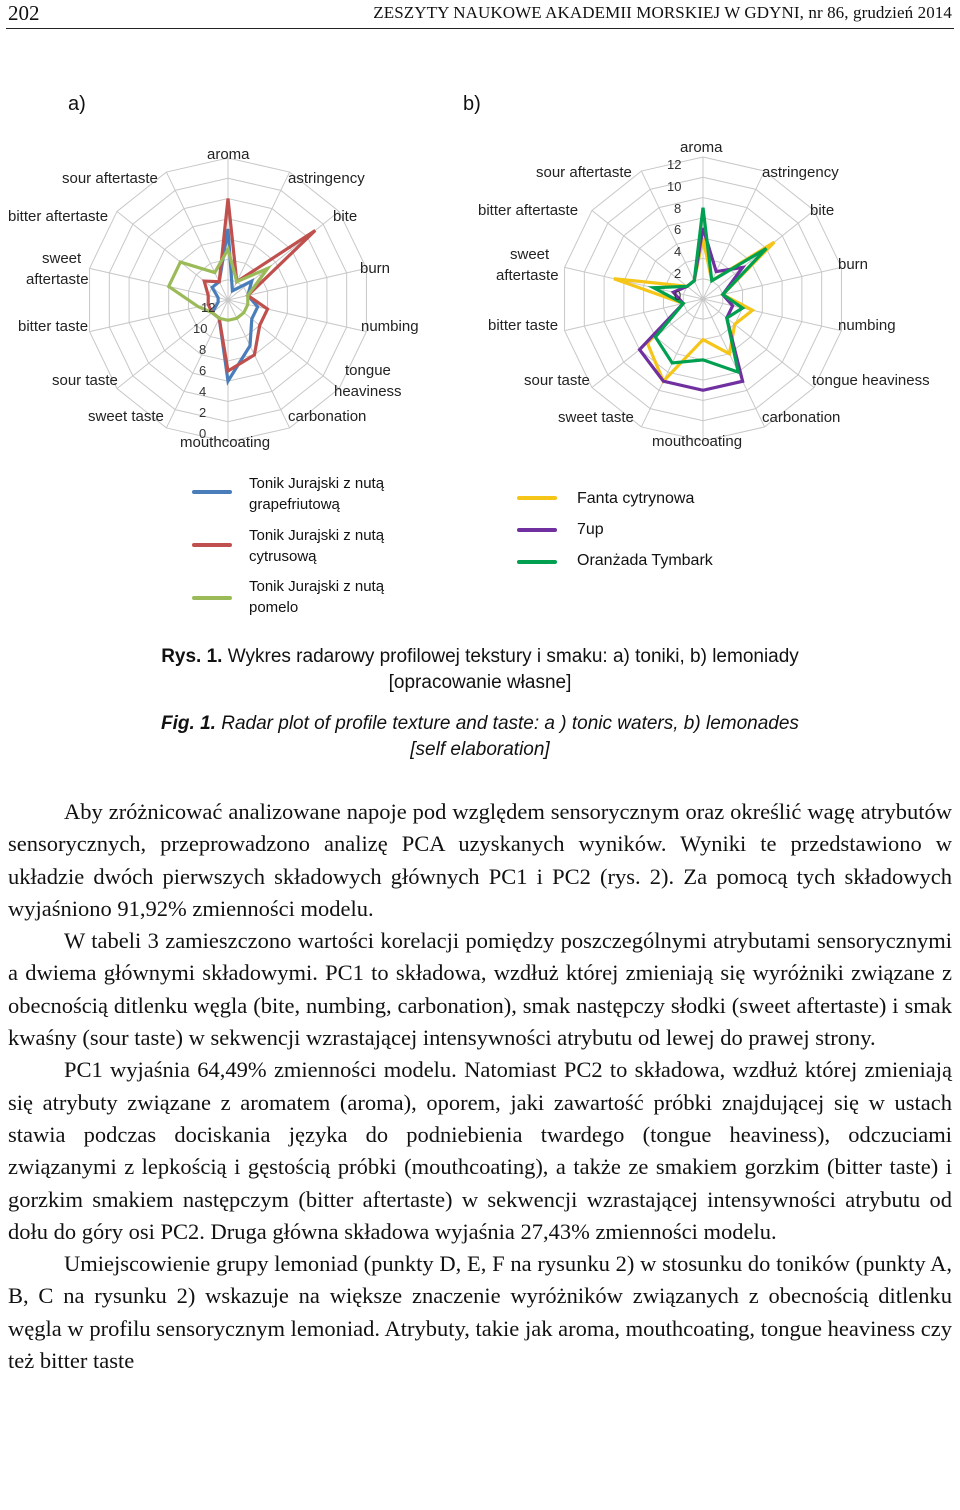 The width and height of the screenshot is (960, 1510). What do you see at coordinates (368, 391) in the screenshot?
I see `axis-label-heaviness: heaviness` at bounding box center [368, 391].